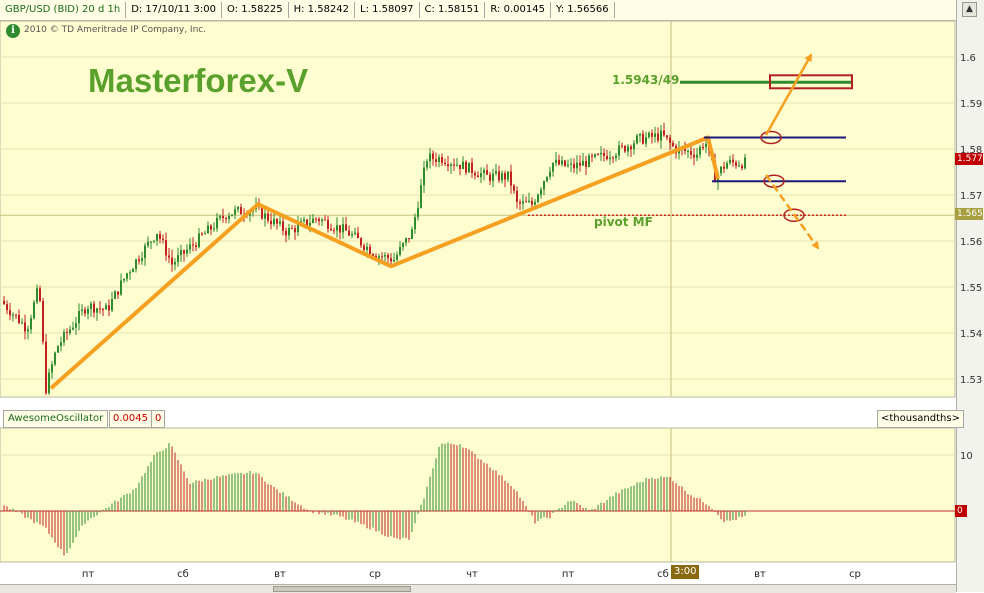 The image size is (984, 593). What do you see at coordinates (970, 296) in the screenshot?
I see `vertical-scrollbar` at bounding box center [970, 296].